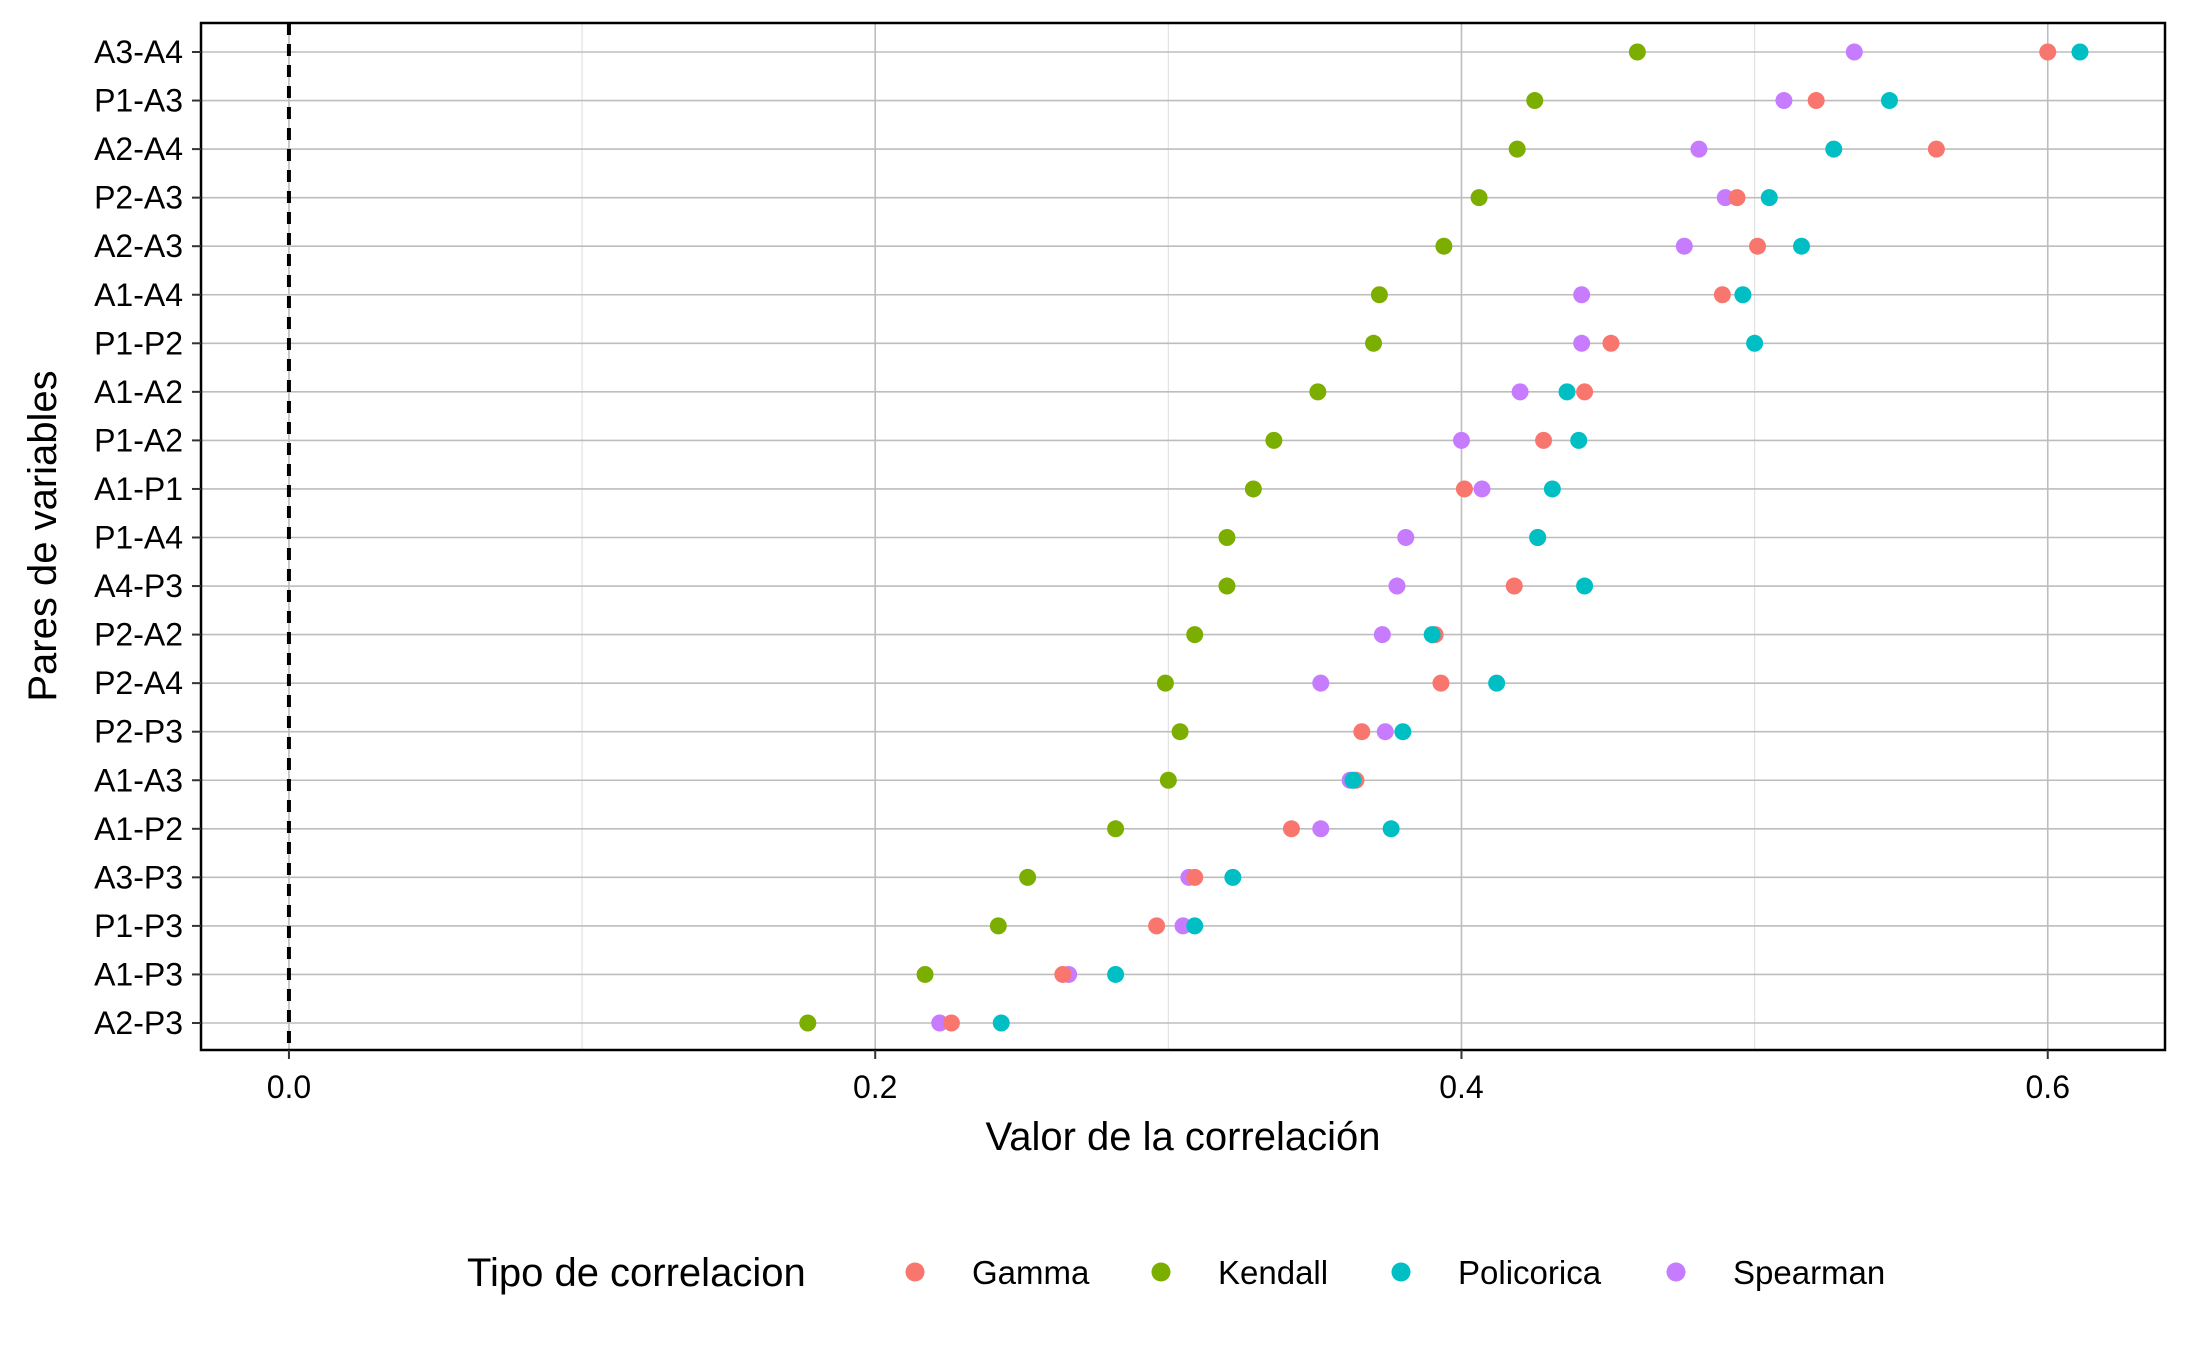  I want to click on y-tick-label: A2-P3, so click(138, 1023).